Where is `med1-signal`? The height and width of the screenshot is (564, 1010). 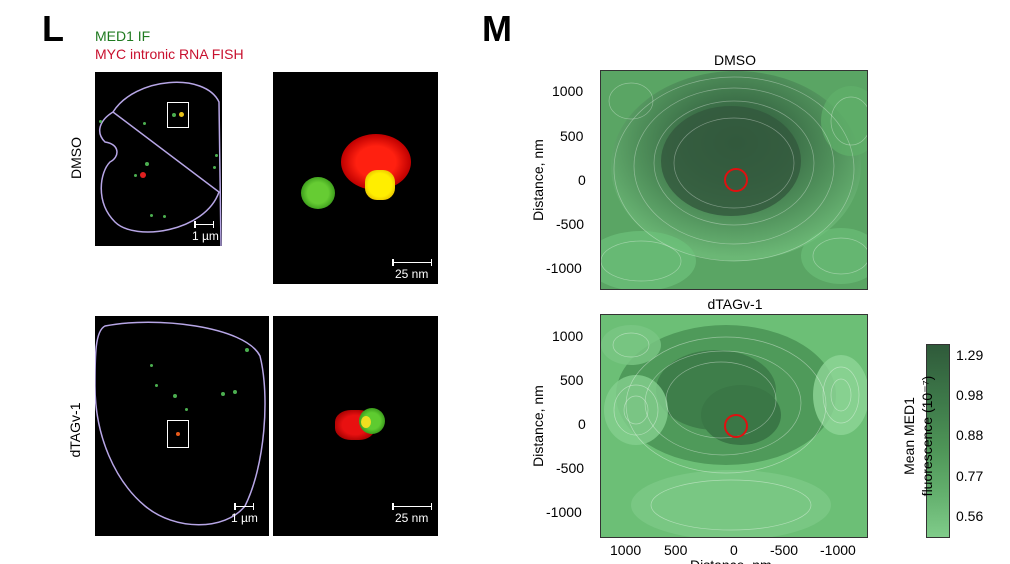 med1-signal is located at coordinates (318, 193).